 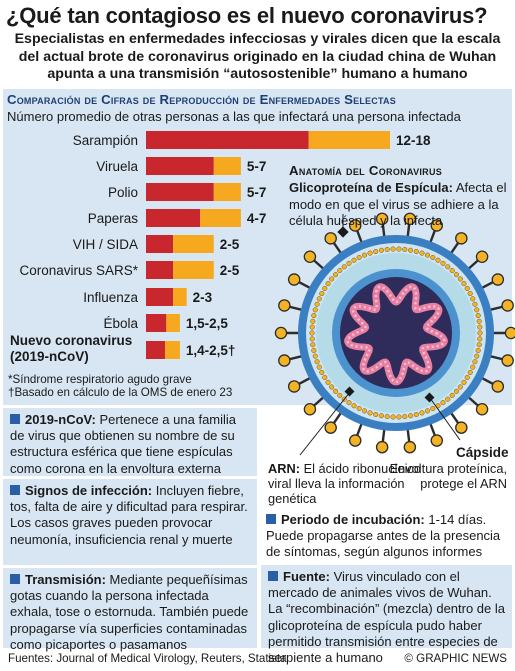 I want to click on value-label-1: 5-7, so click(x=257, y=166).